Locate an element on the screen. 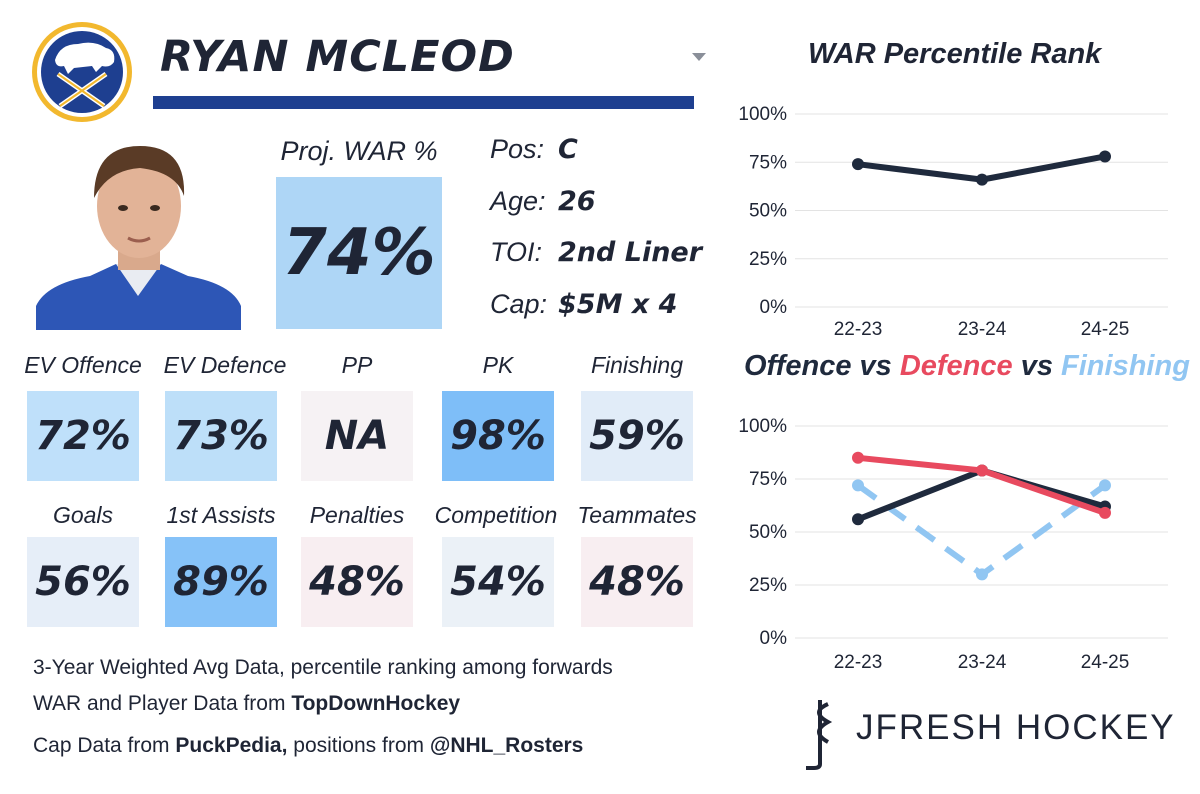  chart2-title-finishing: Finishing is located at coordinates (1125, 366).